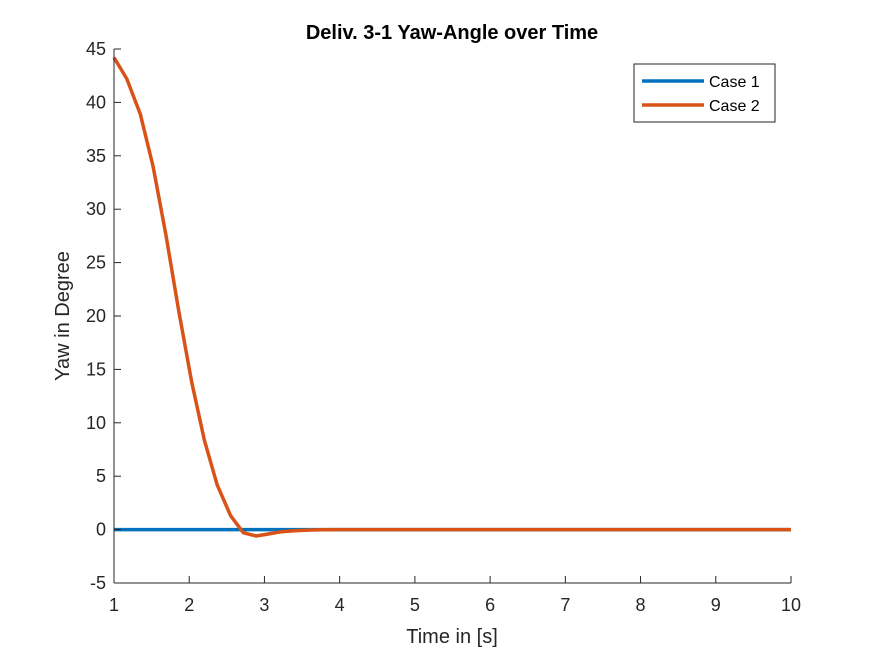 Image resolution: width=875 pixels, height=656 pixels. I want to click on x-tick-label-1: 1, so click(114, 605).